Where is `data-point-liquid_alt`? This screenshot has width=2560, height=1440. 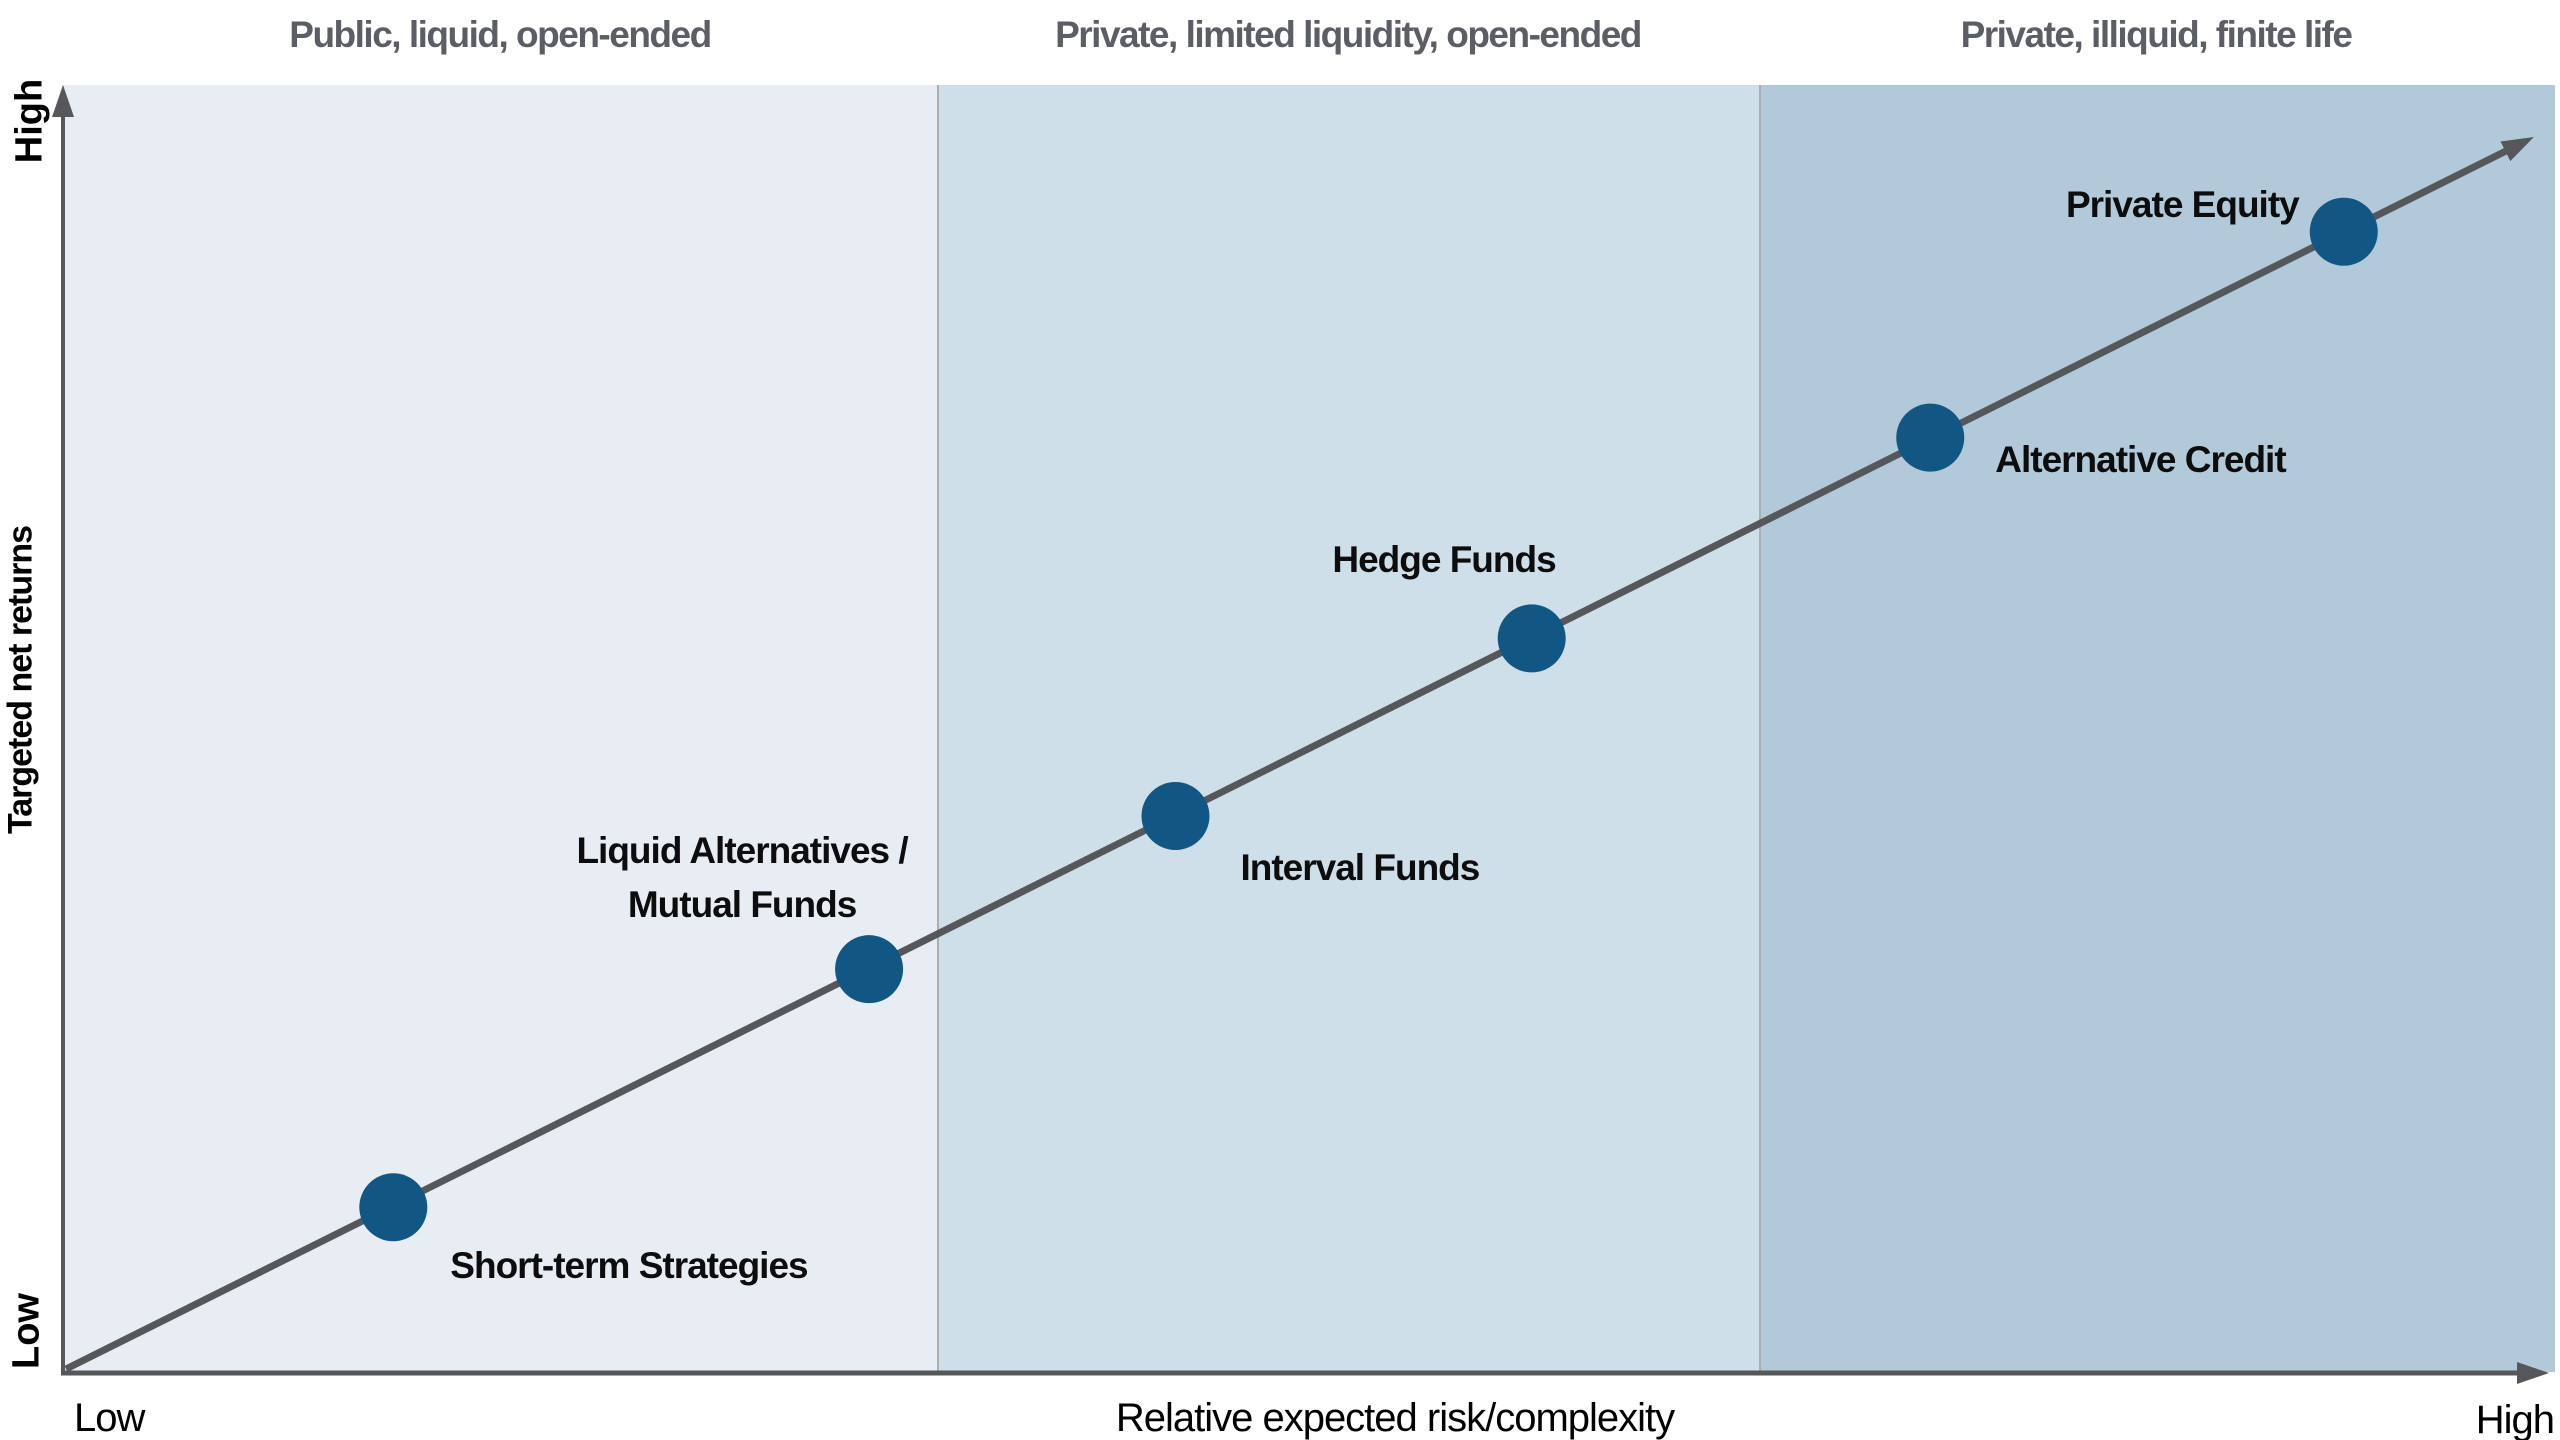
data-point-liquid_alt is located at coordinates (869, 969).